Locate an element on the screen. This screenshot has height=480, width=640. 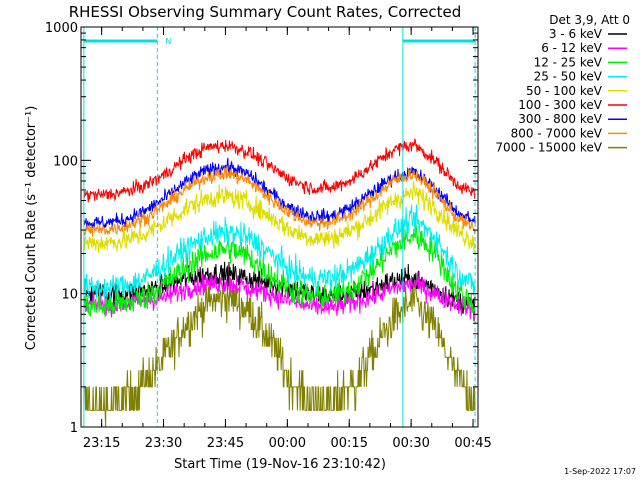
series-line-50-100-kev is located at coordinates (279, 217).